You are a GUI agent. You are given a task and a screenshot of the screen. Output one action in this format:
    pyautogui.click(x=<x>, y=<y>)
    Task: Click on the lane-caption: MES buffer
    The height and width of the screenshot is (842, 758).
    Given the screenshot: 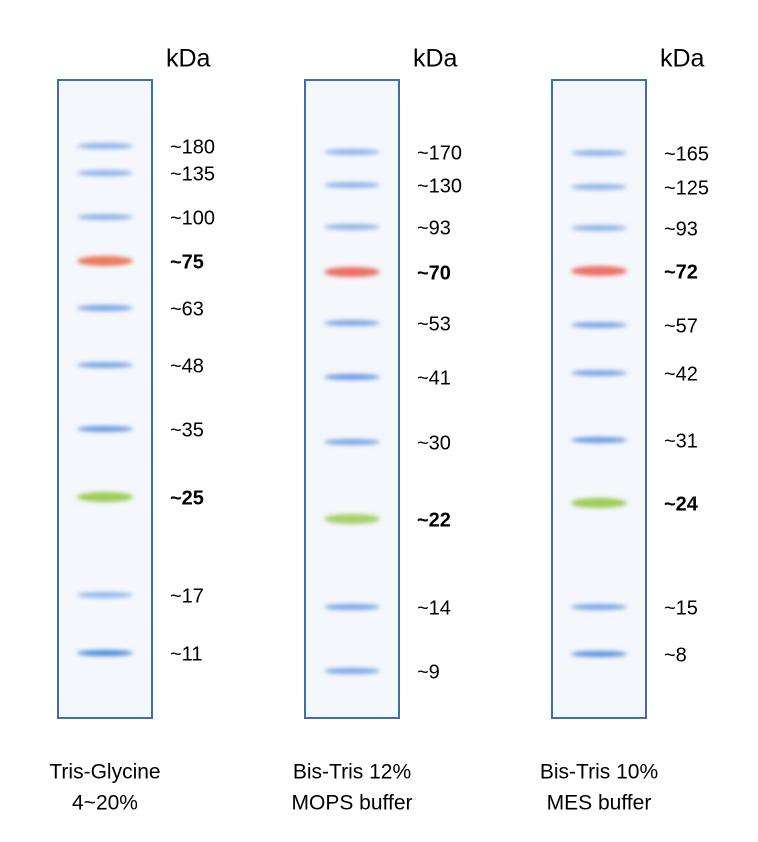 What is the action you would take?
    pyautogui.click(x=599, y=803)
    